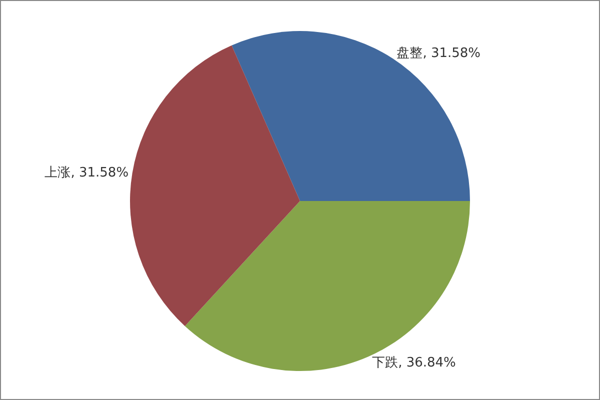 The image size is (600, 400). What do you see at coordinates (438, 53) in the screenshot?
I see `slice-label: 盘整, 31.58%` at bounding box center [438, 53].